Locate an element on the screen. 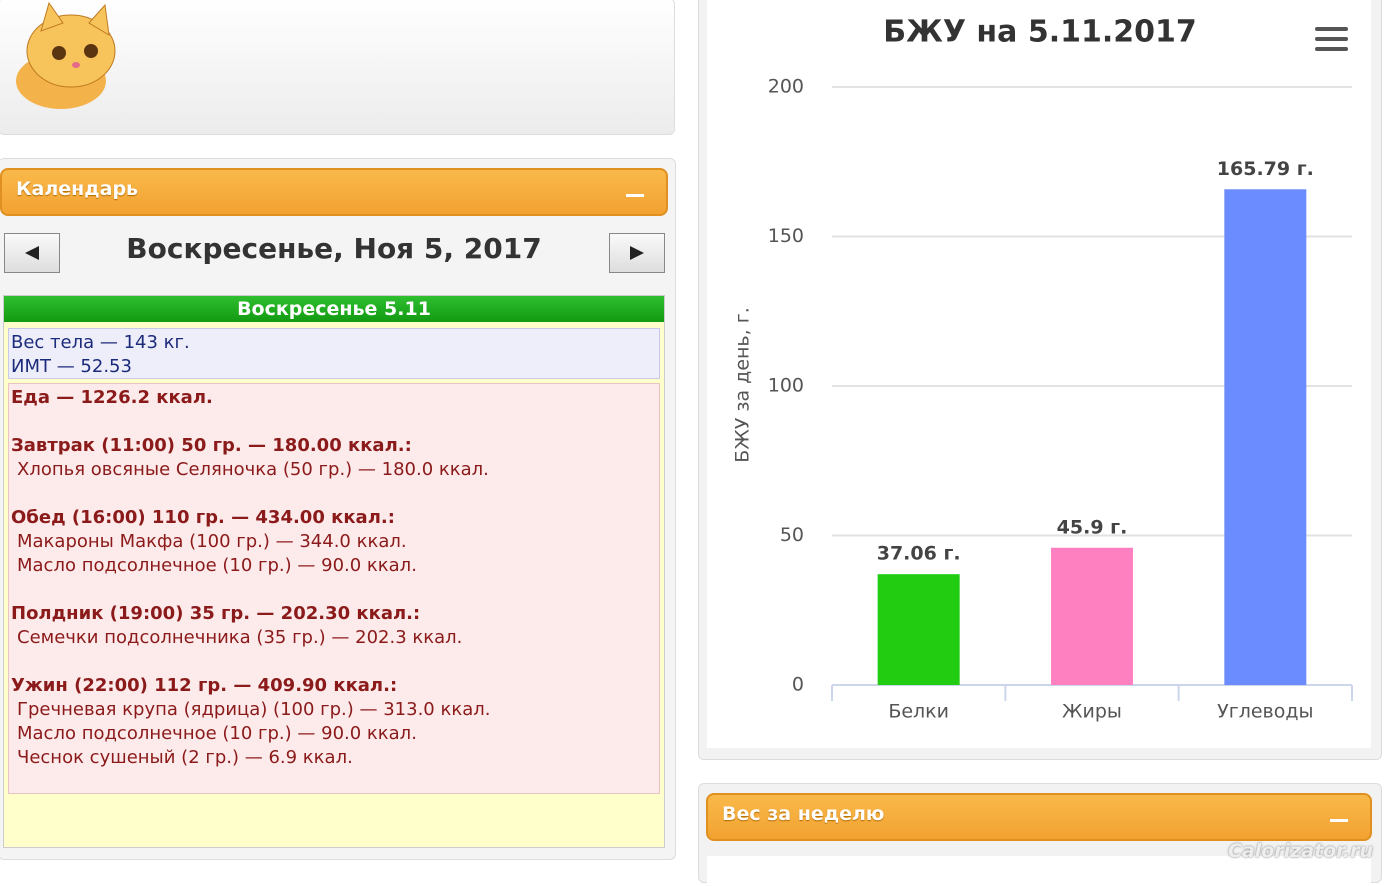  y-axis-label: БЖУ за день, г. is located at coordinates (743, 384).